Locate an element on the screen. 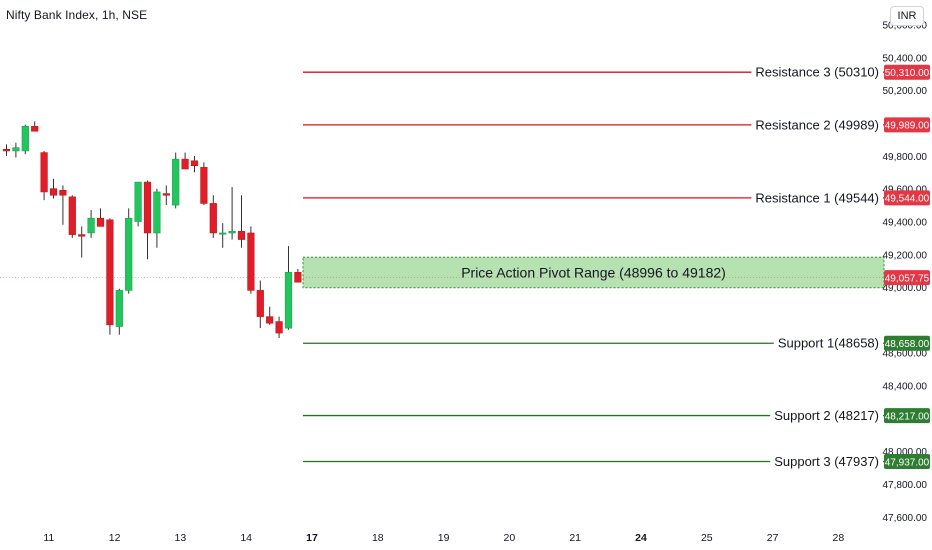  y-tick-label: 49,200.00 is located at coordinates (905, 255).